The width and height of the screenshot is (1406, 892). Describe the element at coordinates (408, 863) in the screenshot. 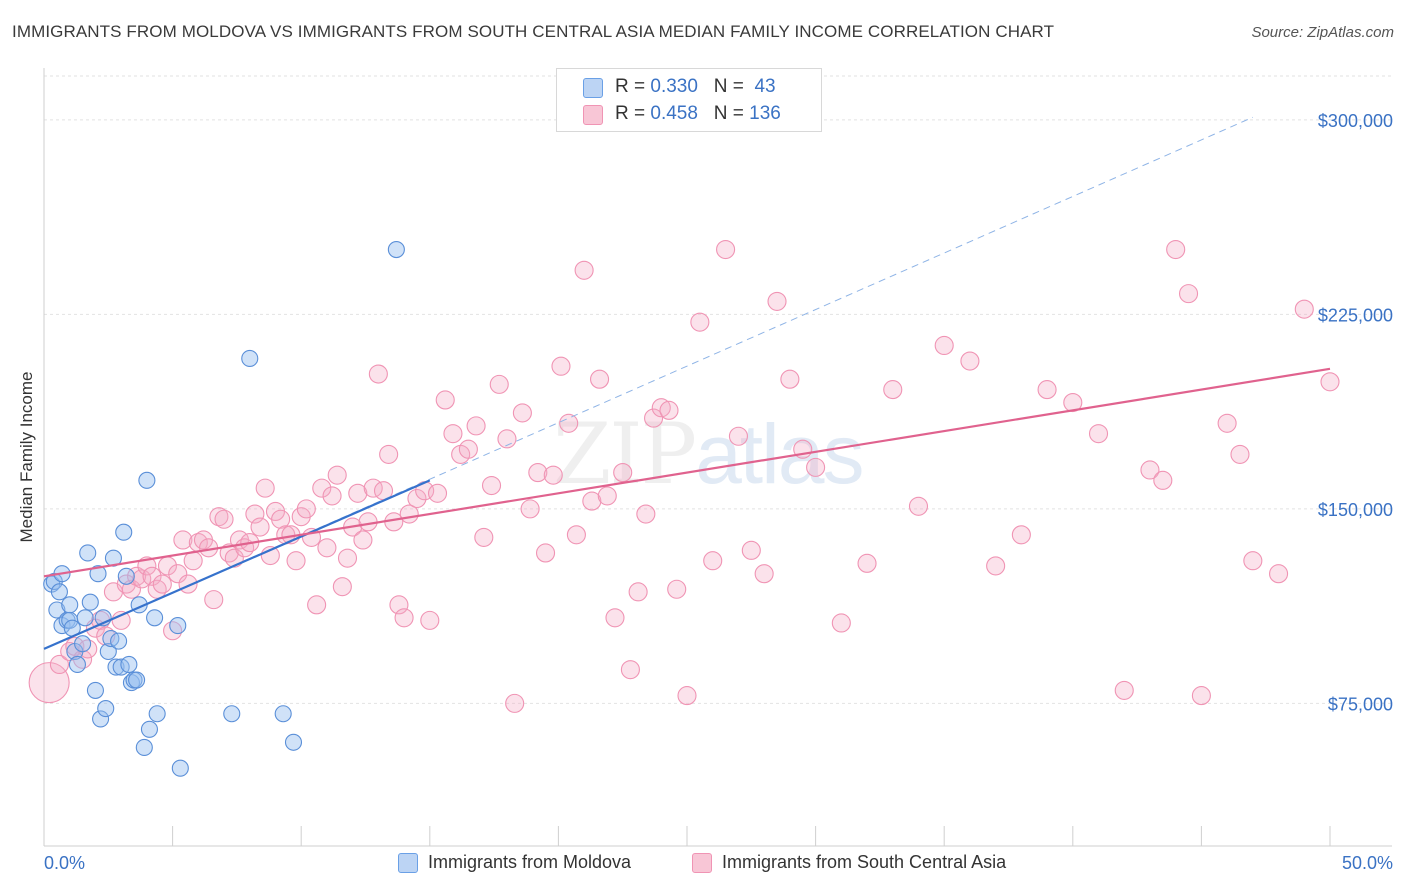

I see `bottom-legend-swatch-moldova` at that location.